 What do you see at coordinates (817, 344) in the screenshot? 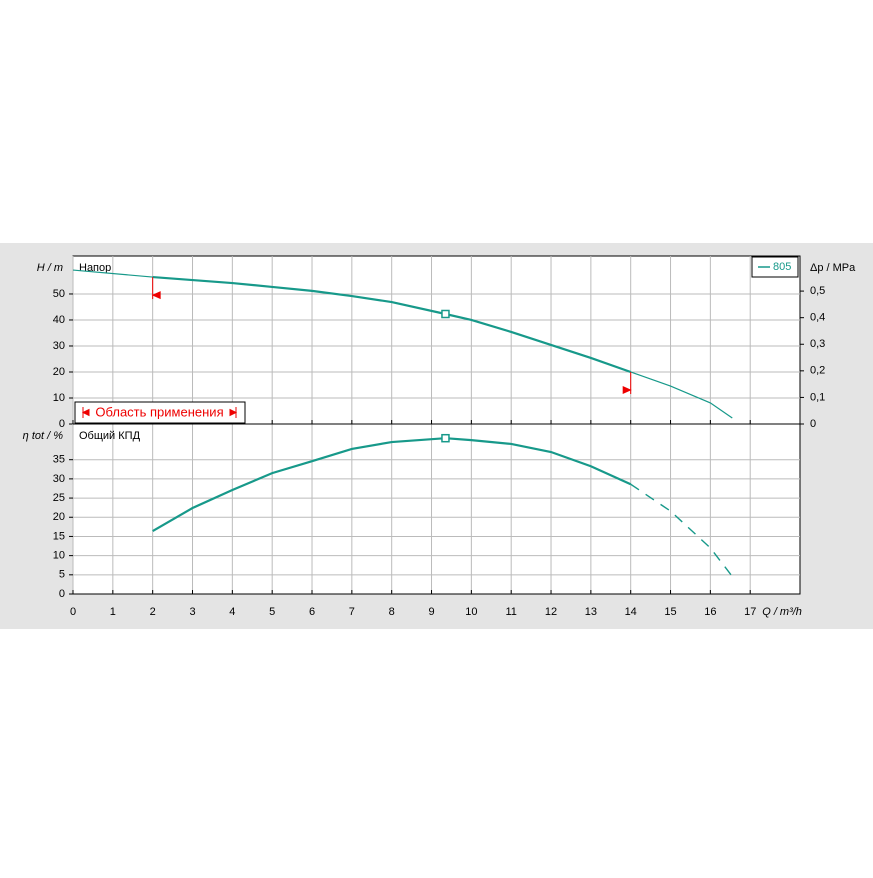
I see `y2-tick-label: 0,3` at bounding box center [817, 344].